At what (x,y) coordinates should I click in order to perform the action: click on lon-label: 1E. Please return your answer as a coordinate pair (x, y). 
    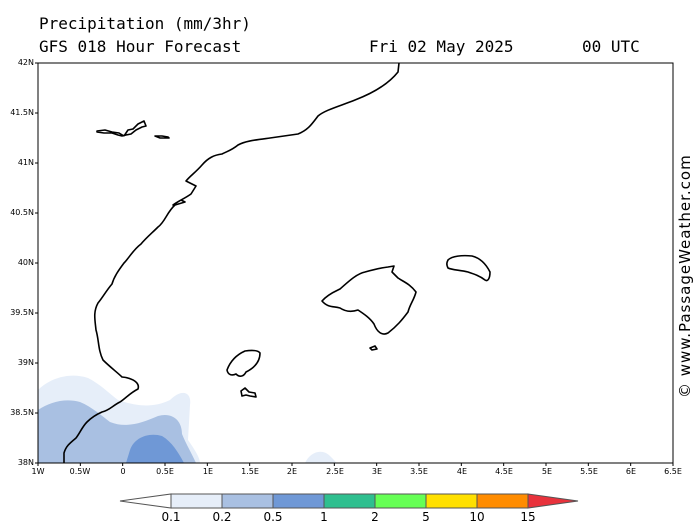
    Looking at the image, I should click on (208, 471).